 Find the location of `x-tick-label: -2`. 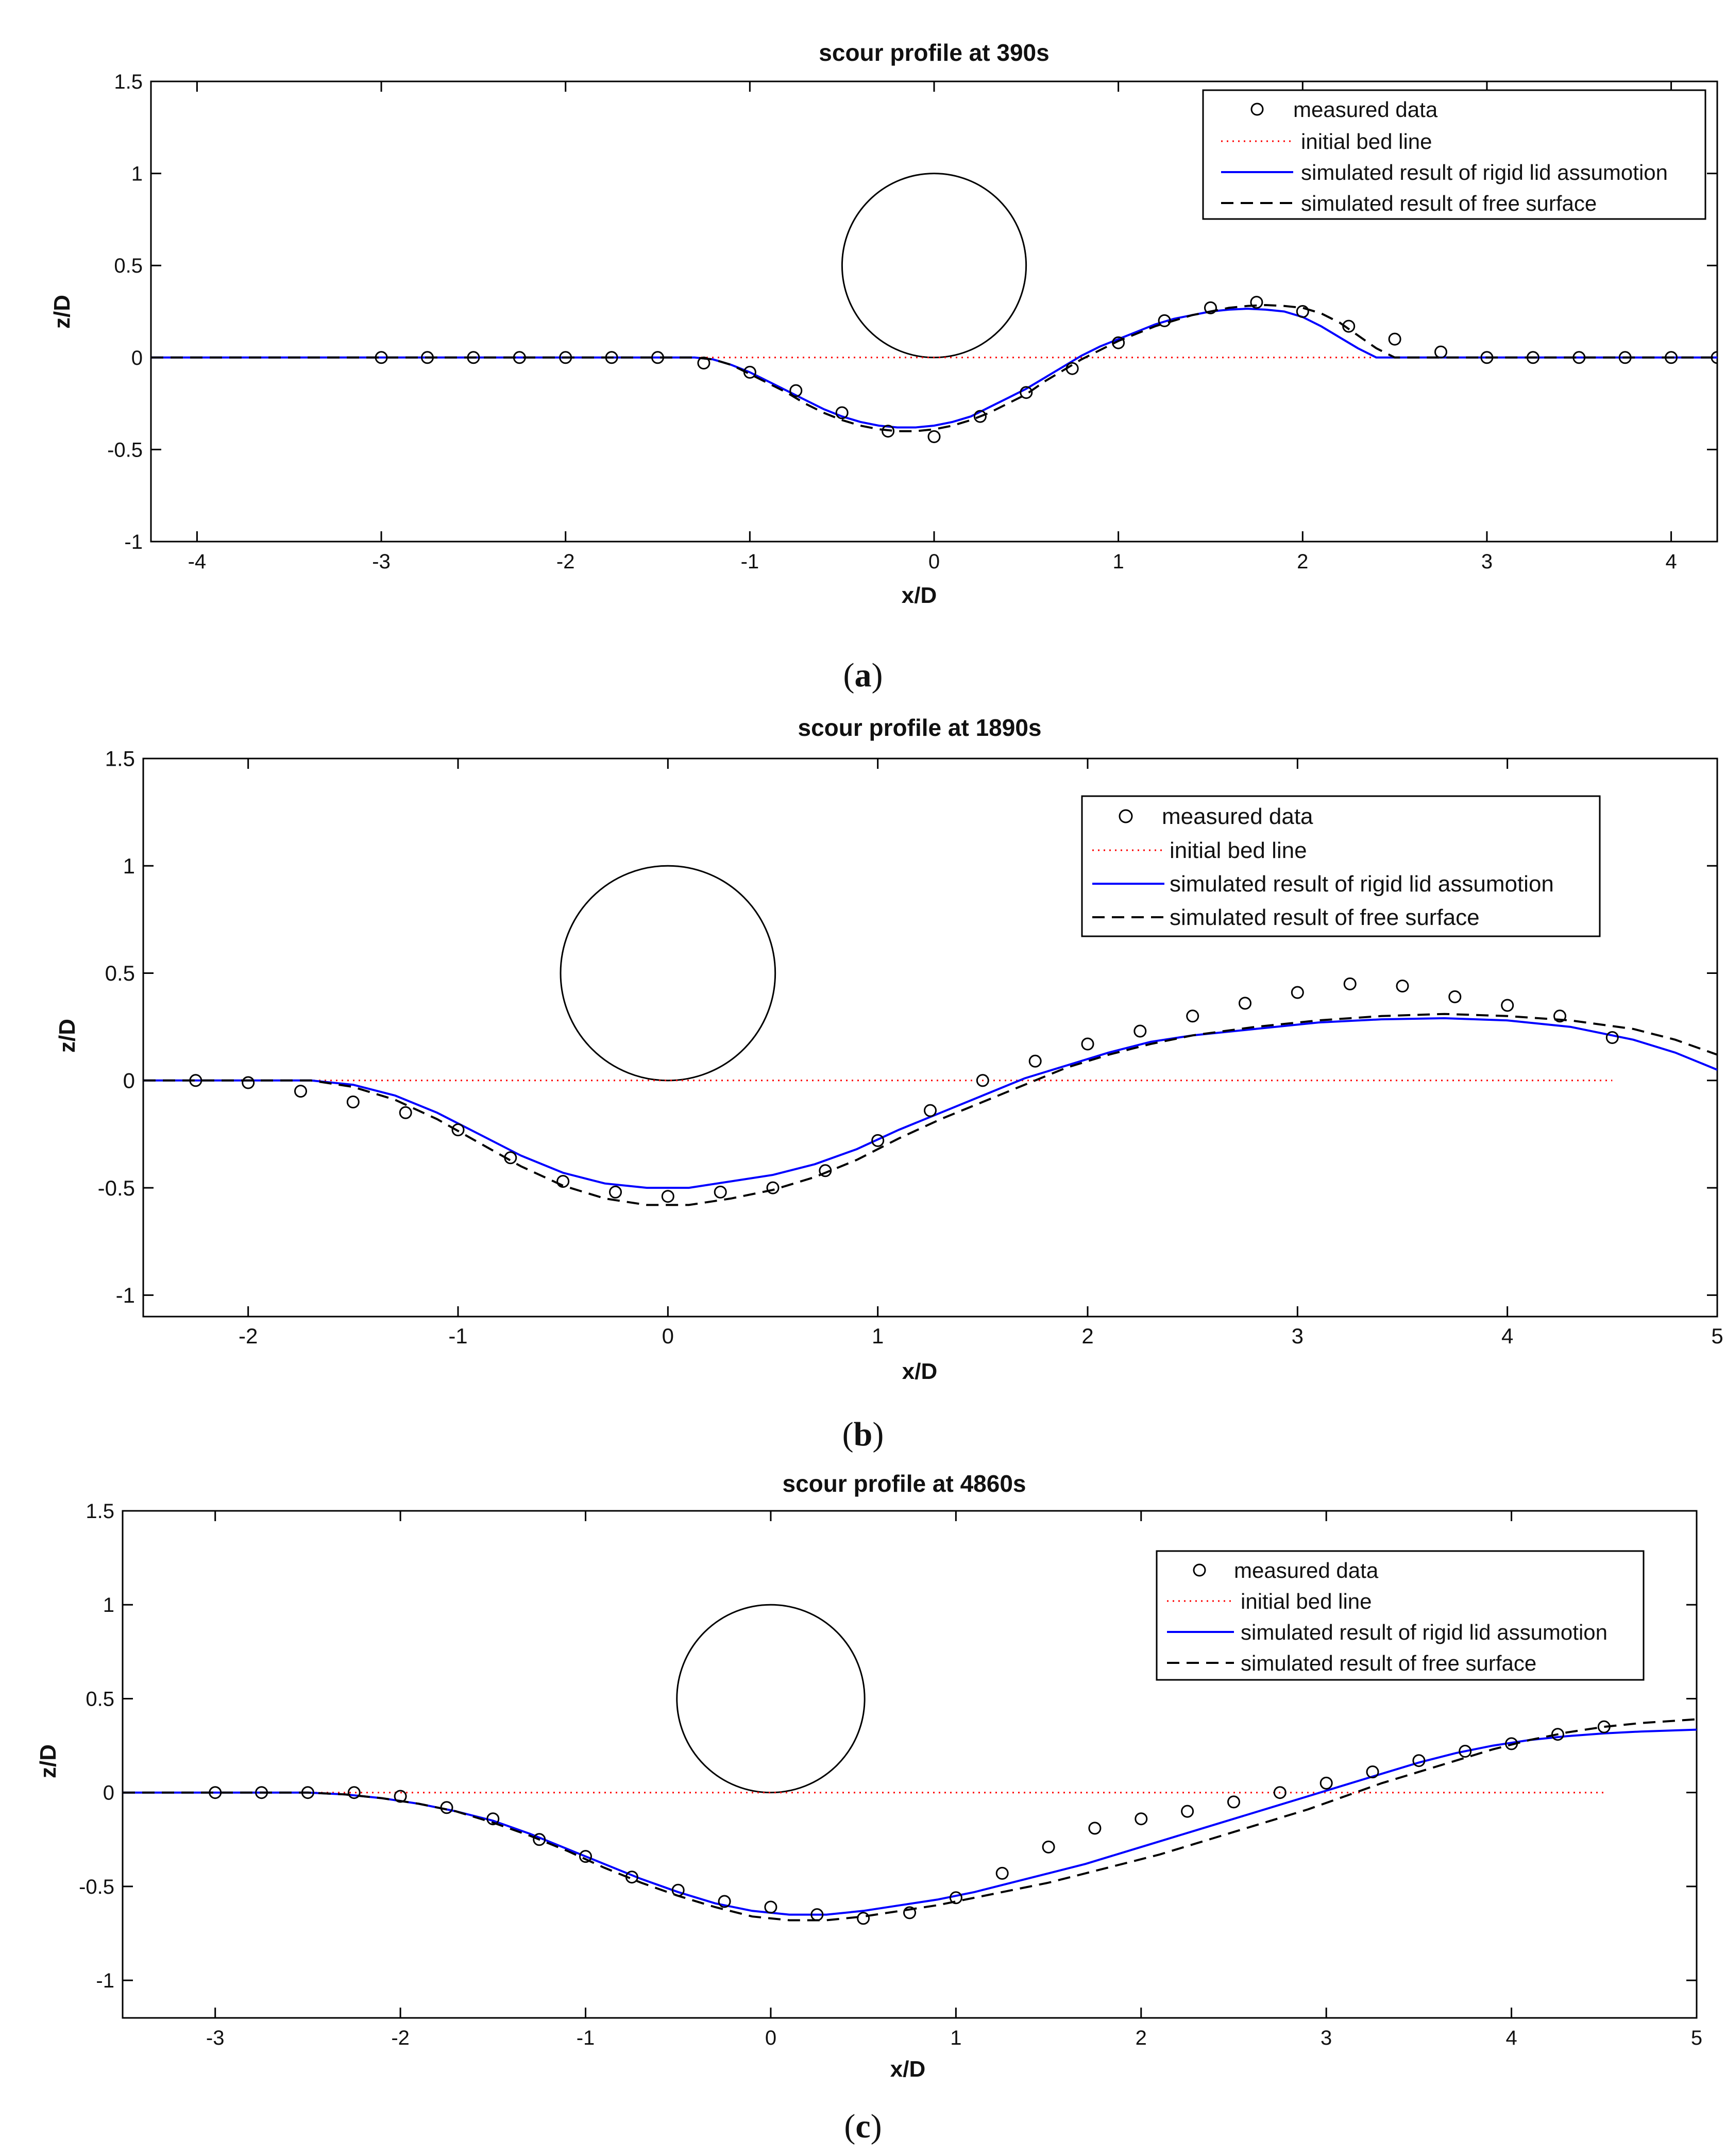

x-tick-label: -2 is located at coordinates (248, 1336).